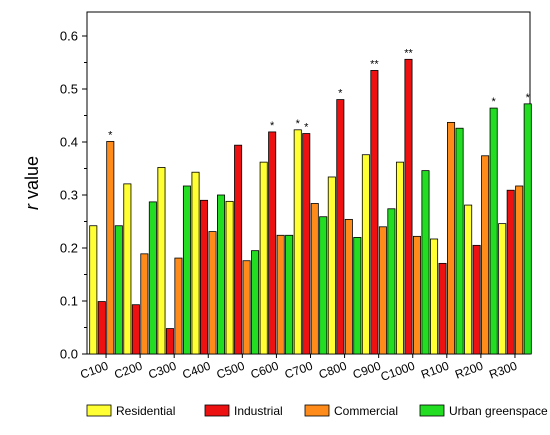  Describe the element at coordinates (128, 370) in the screenshot. I see `x-tick-label: C200` at that location.